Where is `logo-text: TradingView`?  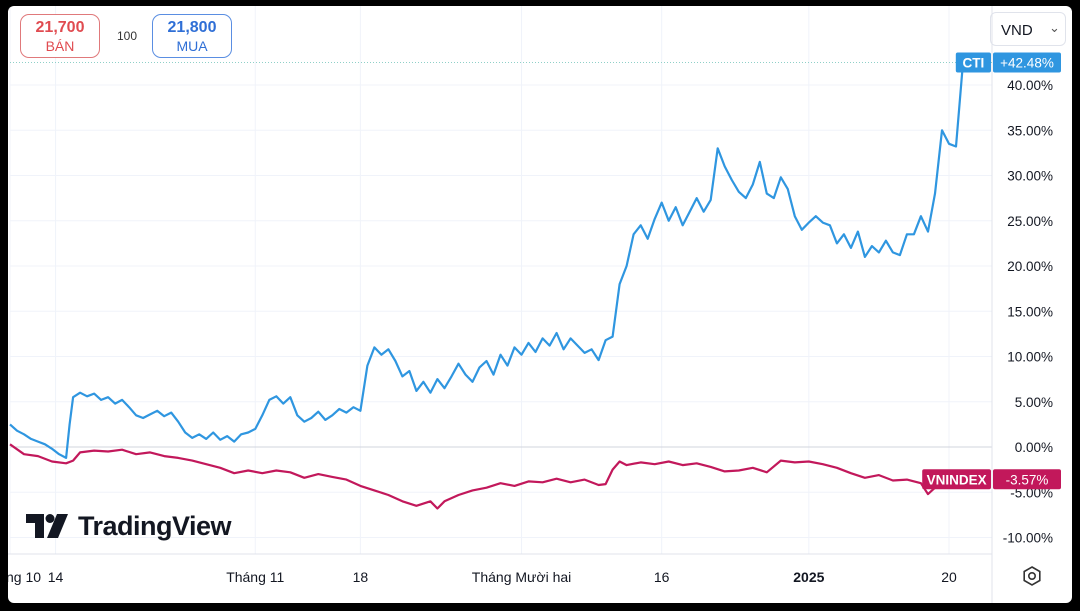
logo-text: TradingView is located at coordinates (155, 526).